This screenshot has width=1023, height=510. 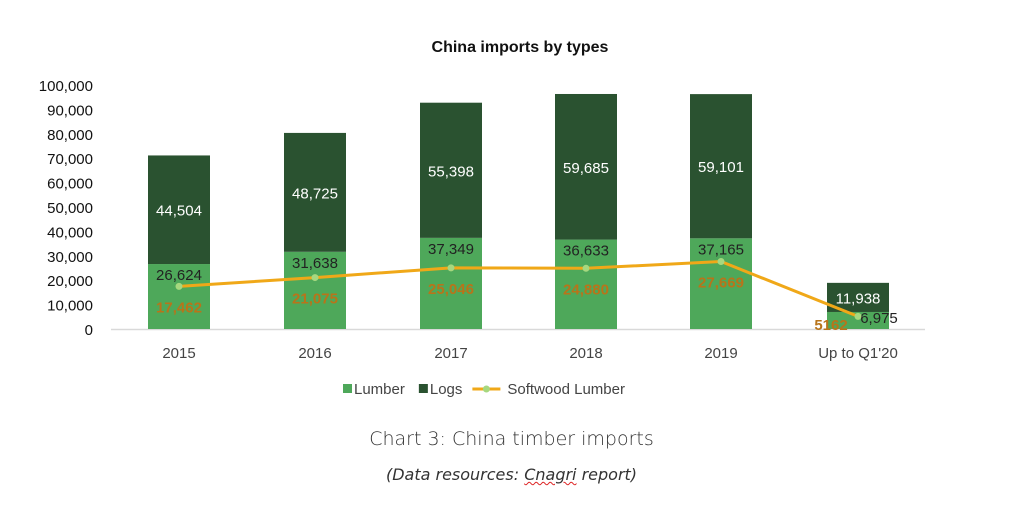 What do you see at coordinates (586, 289) in the screenshot?
I see `softwood-data-label: 24,880` at bounding box center [586, 289].